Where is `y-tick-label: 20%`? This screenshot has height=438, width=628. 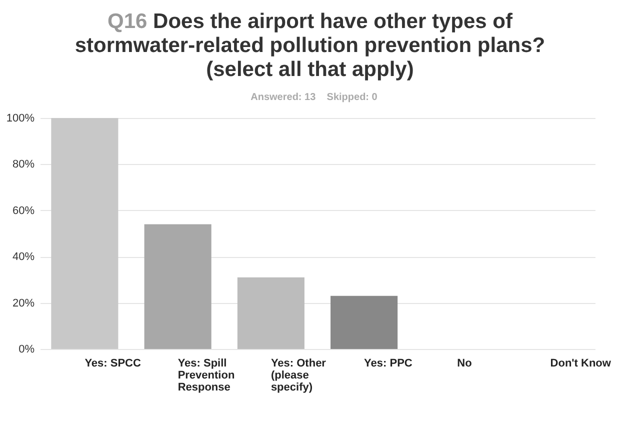
y-tick-label: 20% is located at coordinates (23, 303).